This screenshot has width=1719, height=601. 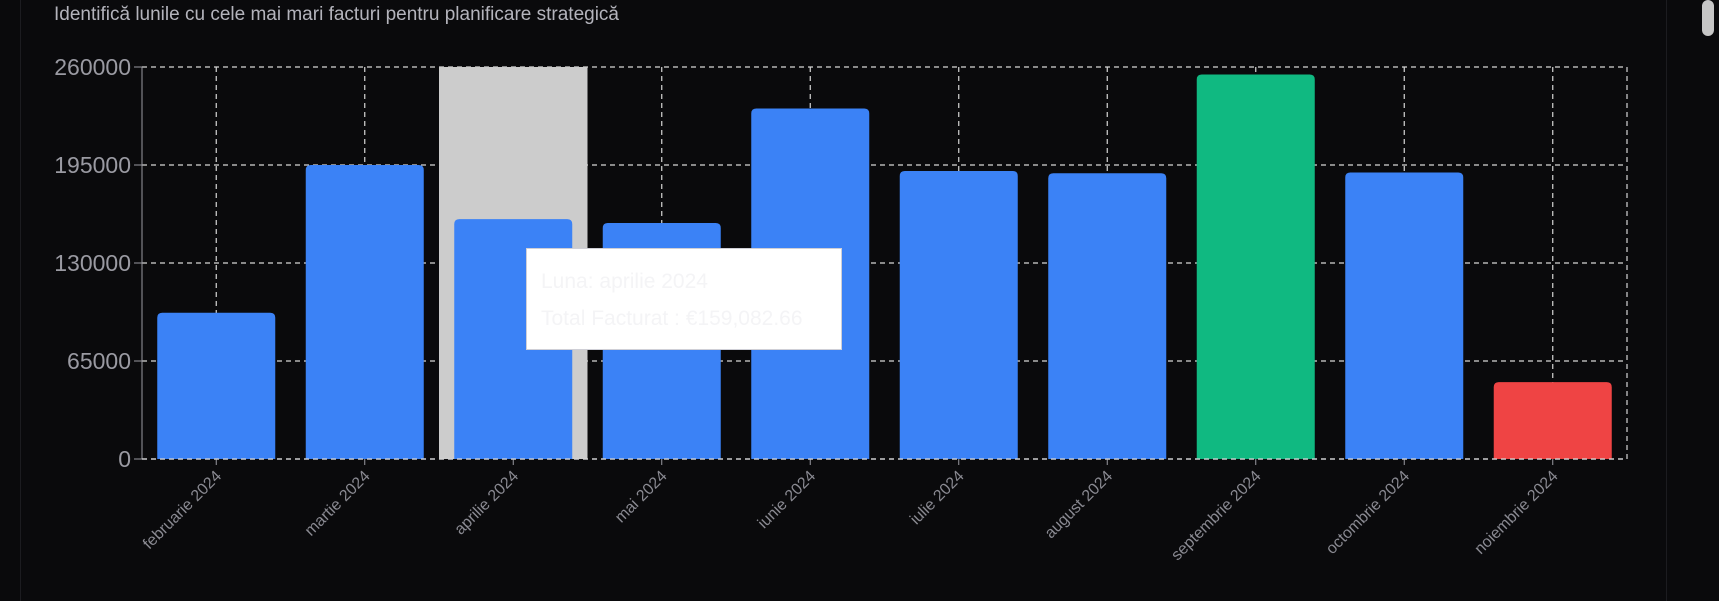 I want to click on scrollbar-thumb, so click(x=1708, y=18).